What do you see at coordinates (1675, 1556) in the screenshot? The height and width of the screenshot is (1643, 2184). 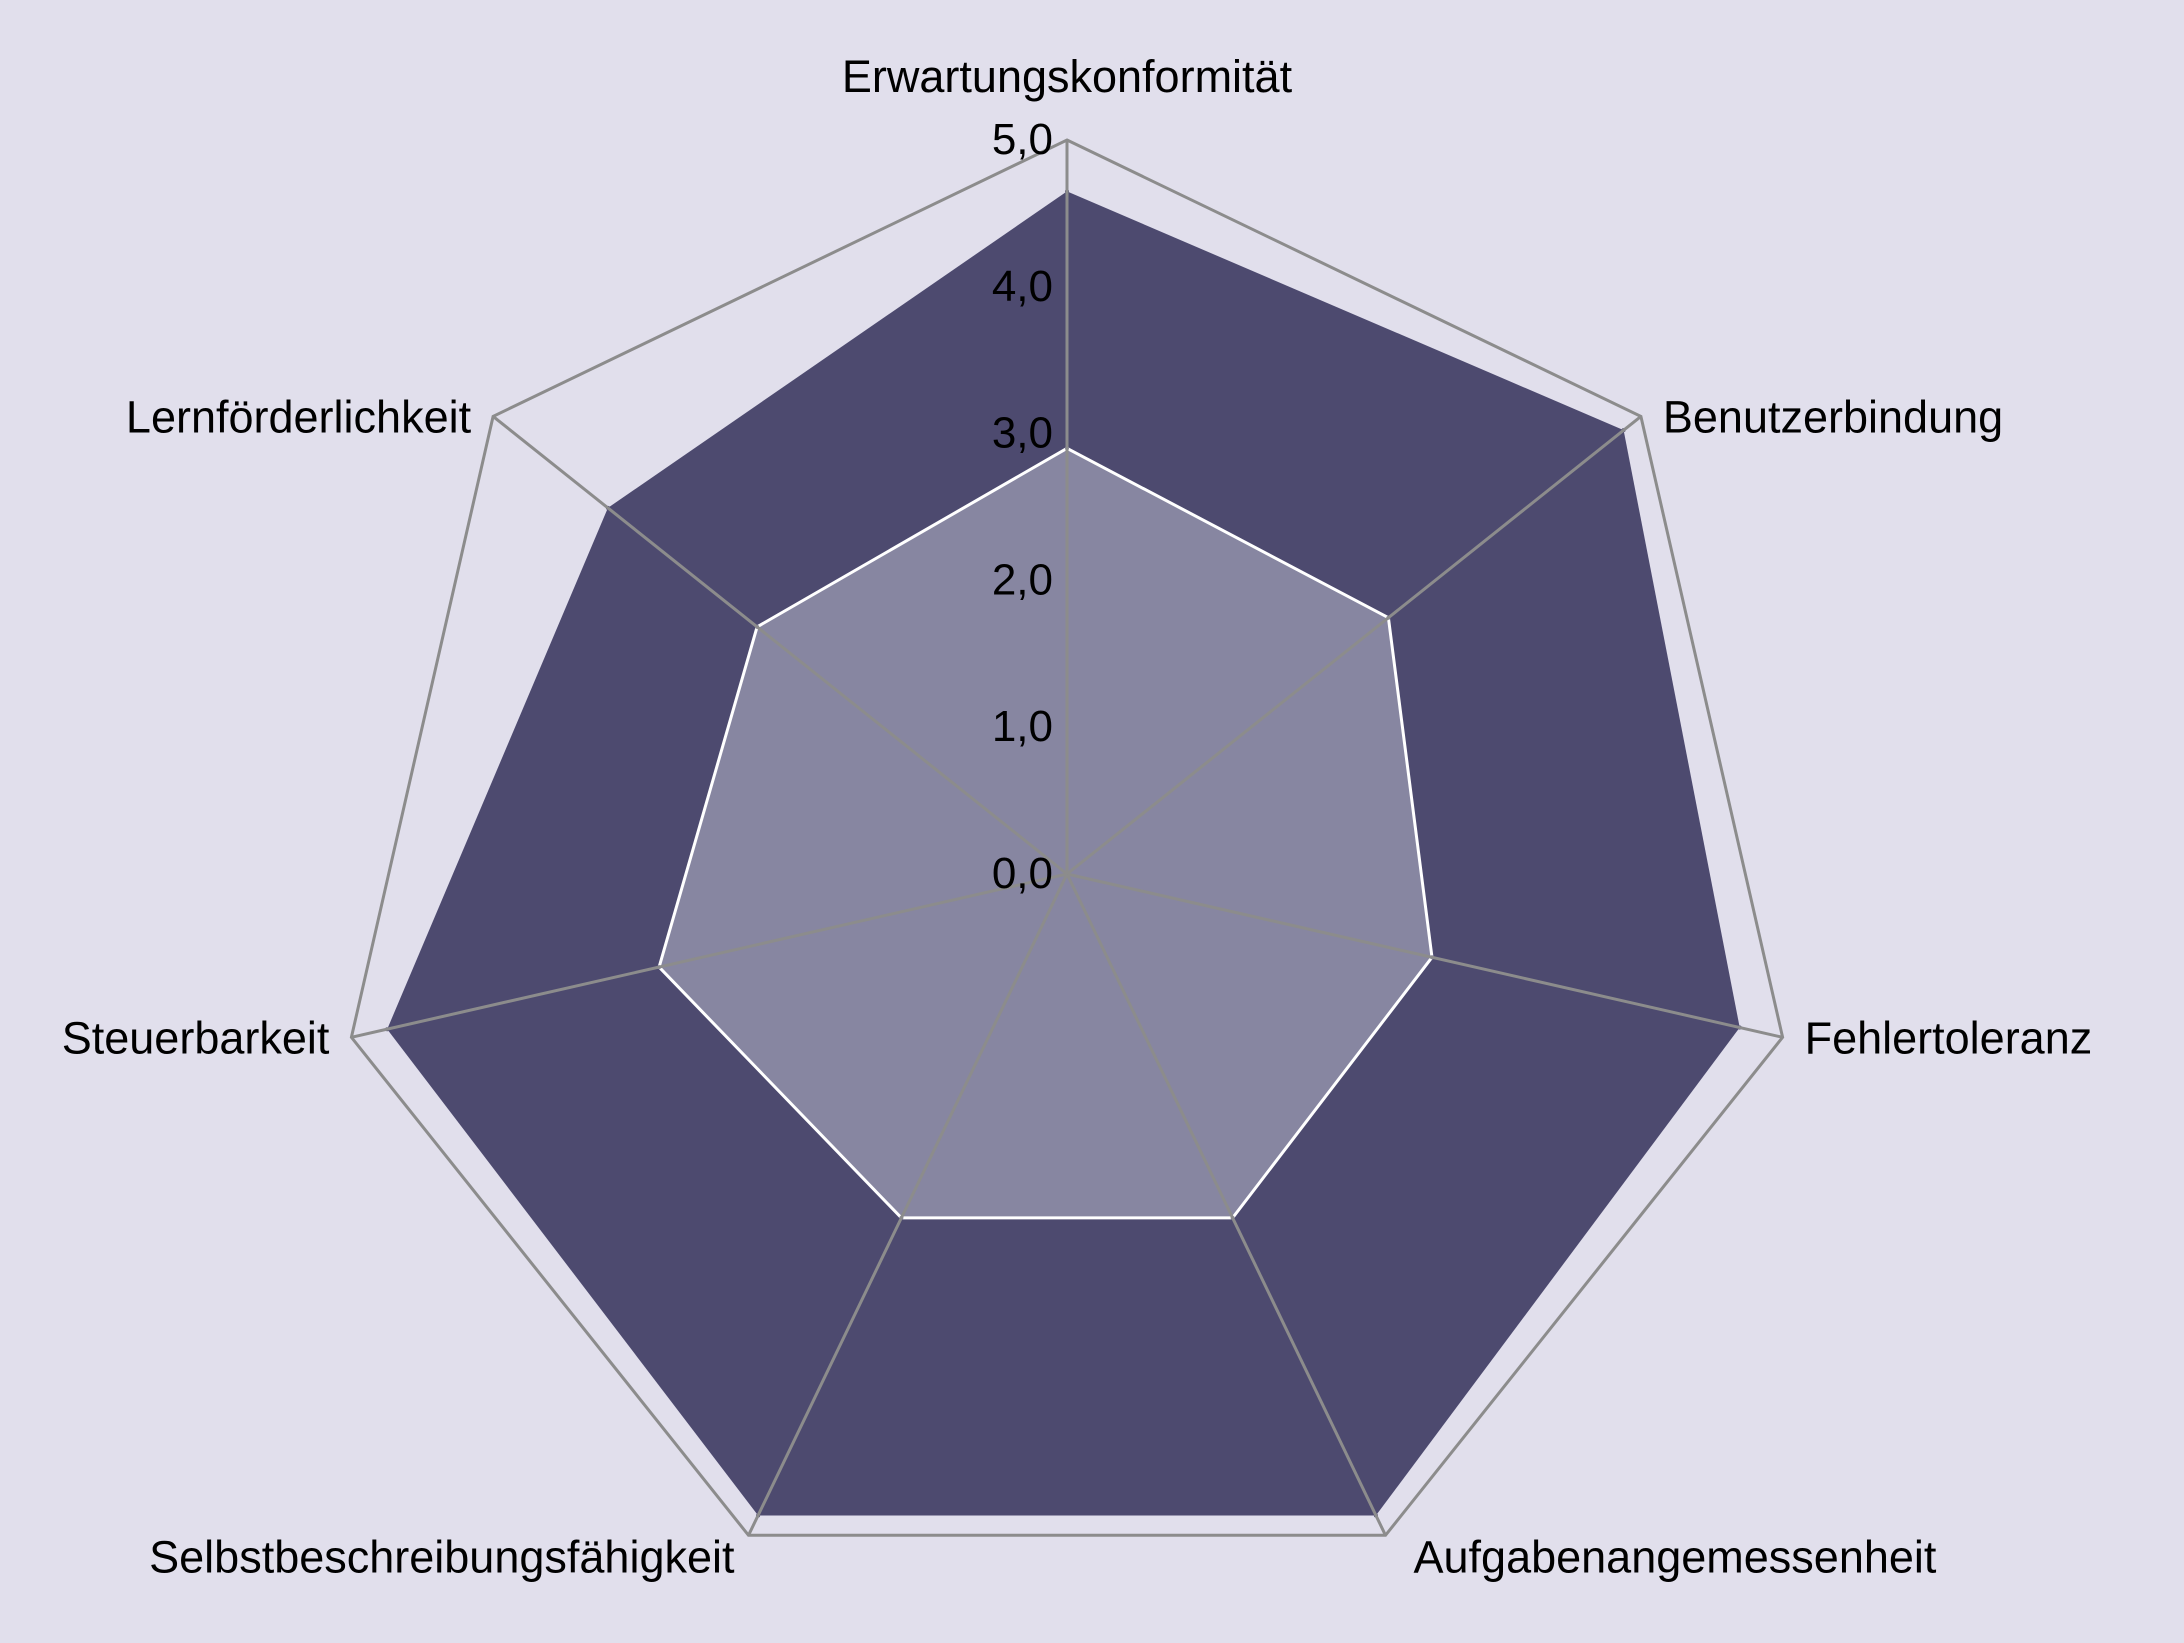 I see `category-label: Aufgabenangemessenheit` at bounding box center [1675, 1556].